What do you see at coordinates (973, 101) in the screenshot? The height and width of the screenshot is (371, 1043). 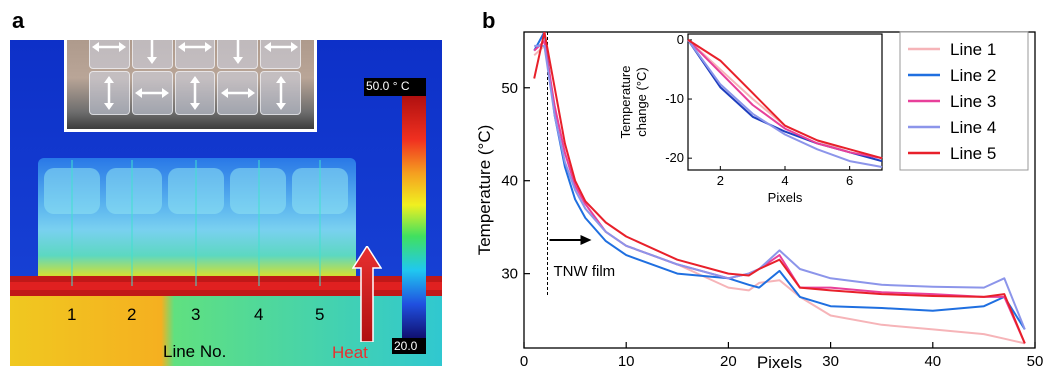 I see `legend-label: Line 3` at bounding box center [973, 101].